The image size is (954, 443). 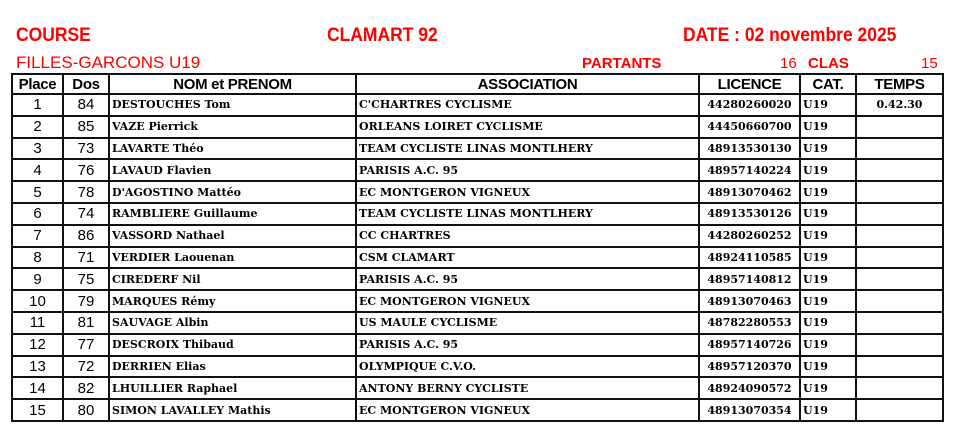 I want to click on cell-assoc: CSM CLAMART, so click(x=527, y=257).